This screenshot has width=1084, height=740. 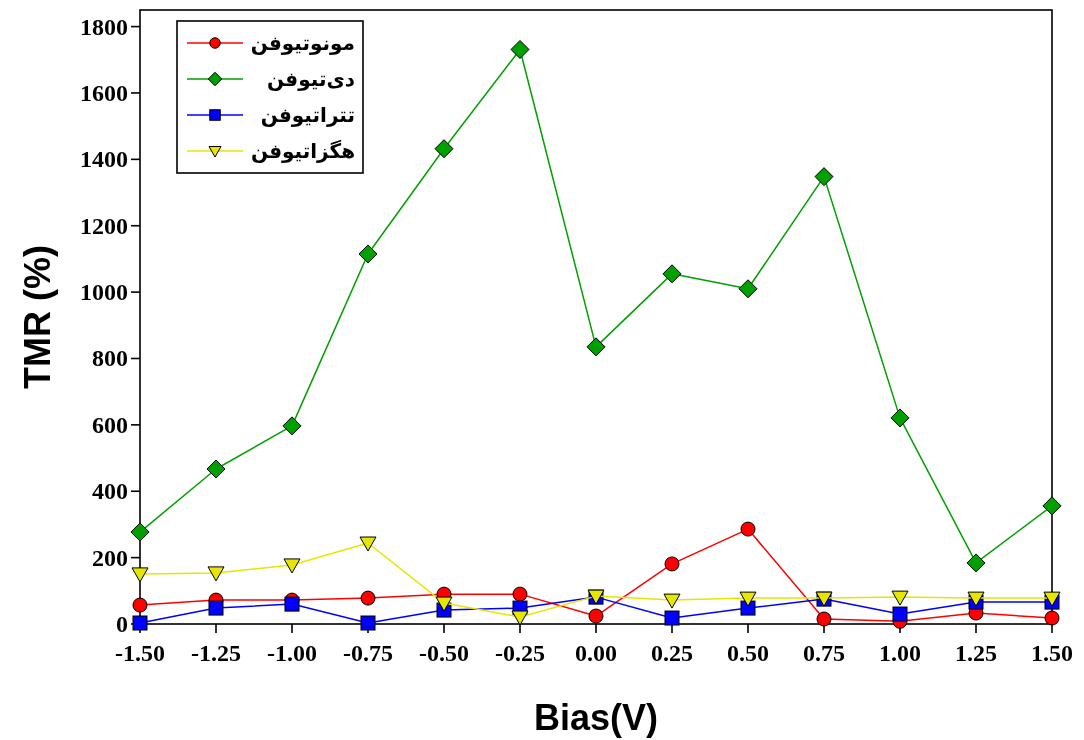 I want to click on xtick: 0.75, so click(x=824, y=653).